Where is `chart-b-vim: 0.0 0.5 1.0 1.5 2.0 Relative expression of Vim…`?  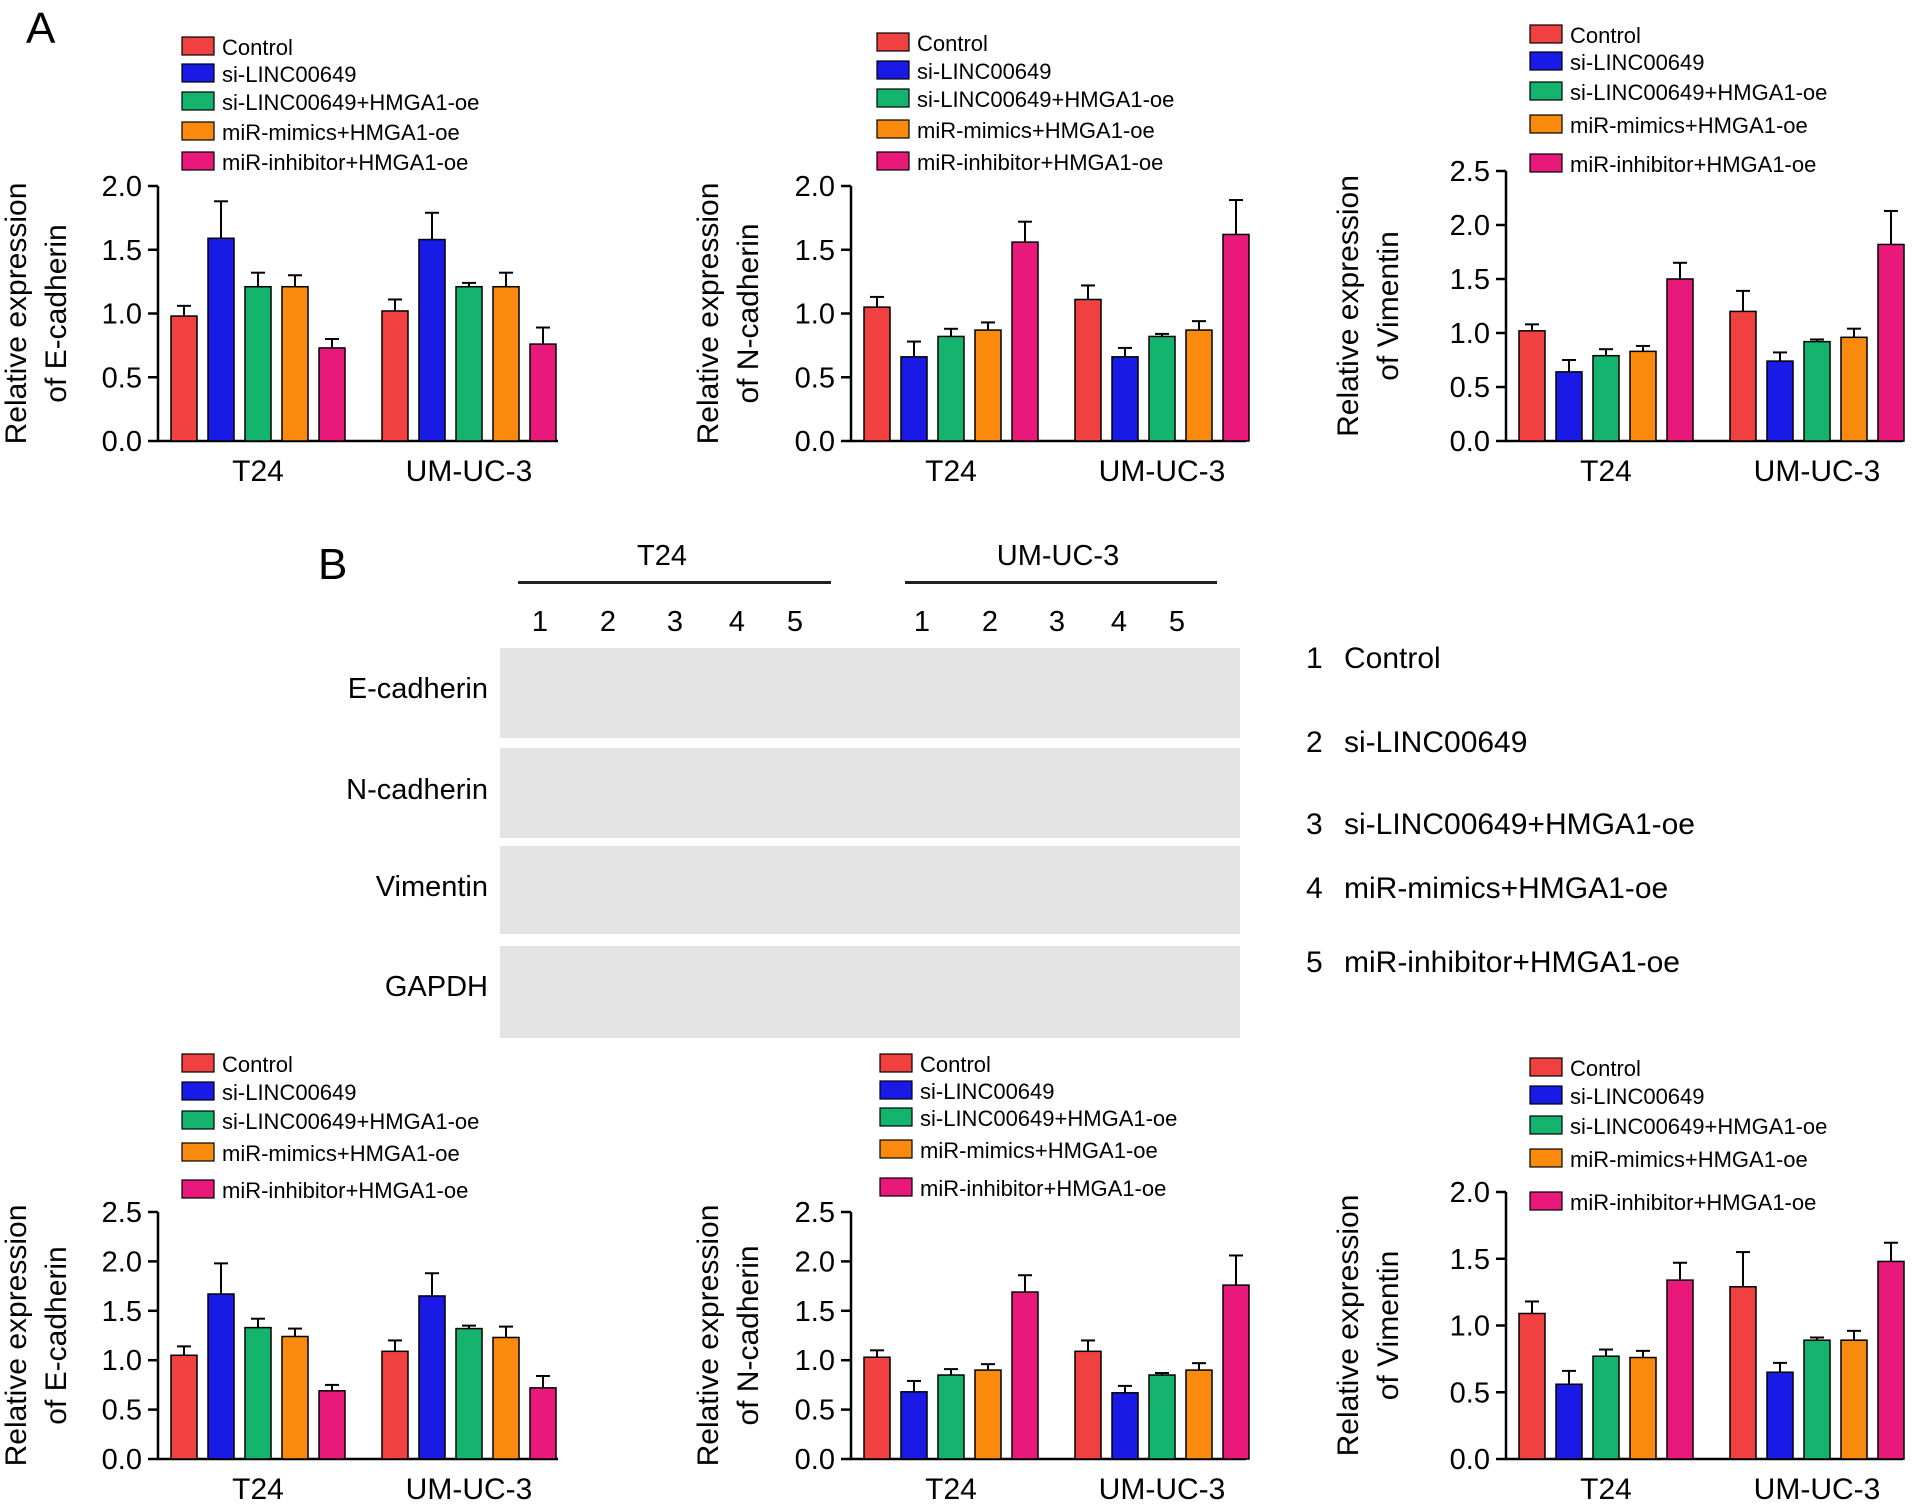
chart-b-vim: 0.0 0.5 1.0 1.5 2.0 Relative expression of Vim… is located at coordinates (1618, 1281).